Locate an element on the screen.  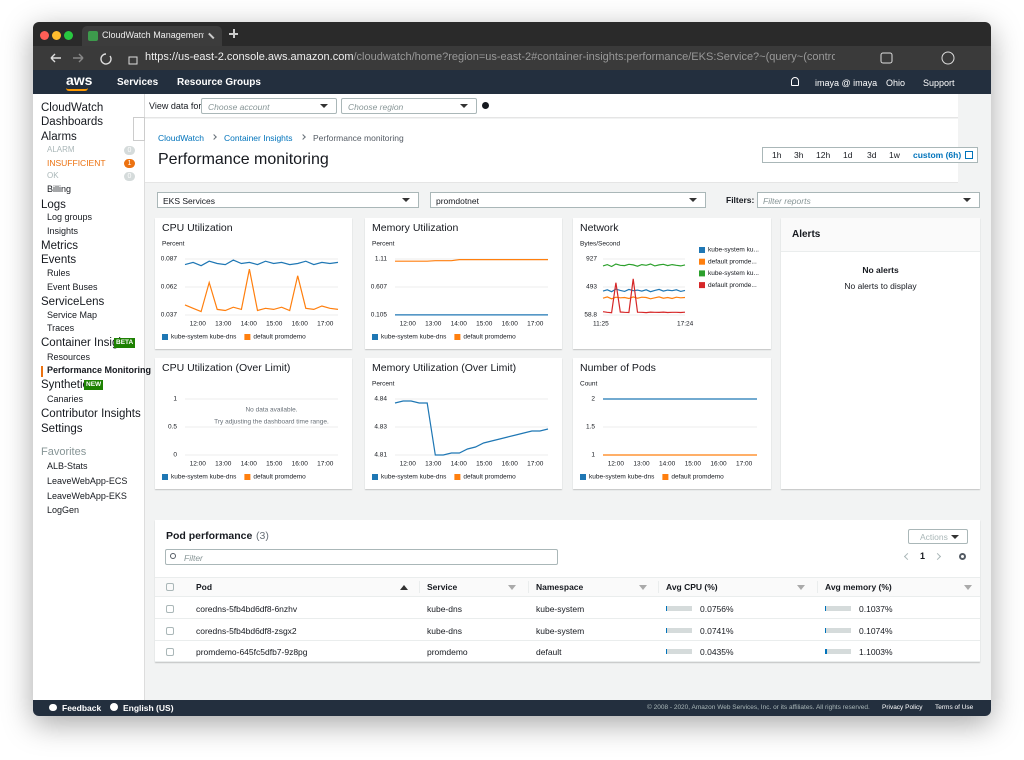
column-header: Service is located at coordinates (442, 587).